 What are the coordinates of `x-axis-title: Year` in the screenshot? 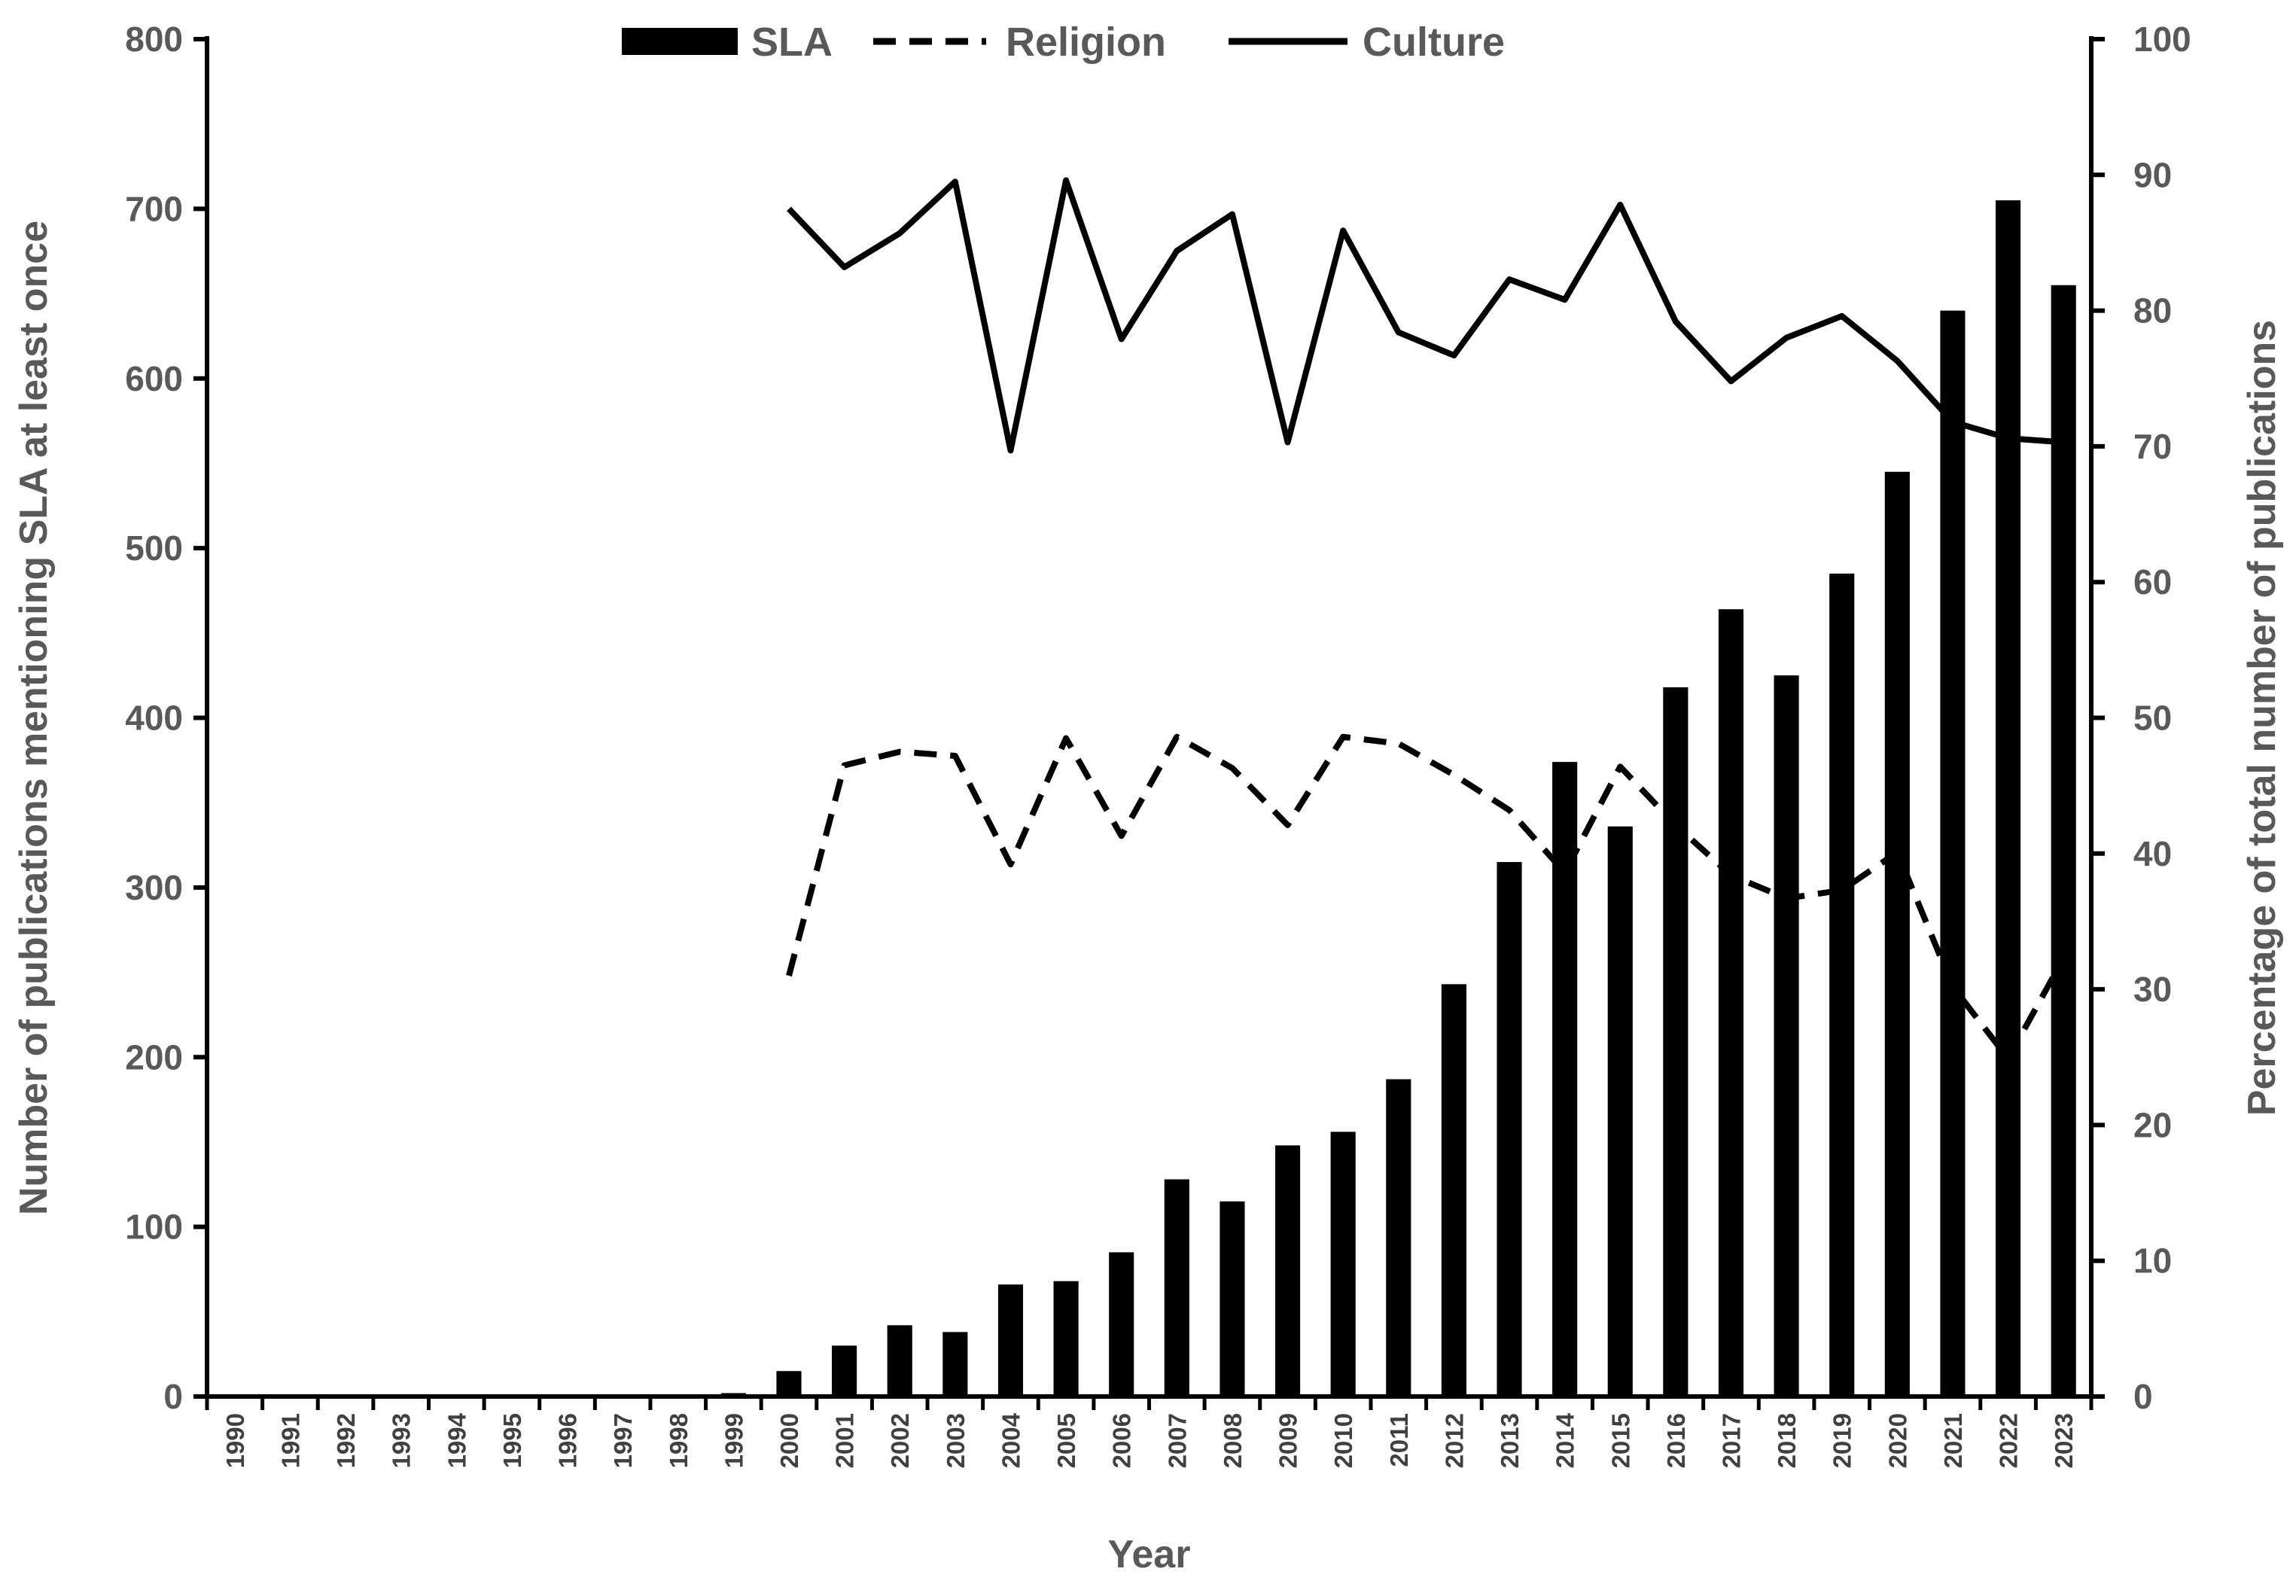 It's located at (1149, 1555).